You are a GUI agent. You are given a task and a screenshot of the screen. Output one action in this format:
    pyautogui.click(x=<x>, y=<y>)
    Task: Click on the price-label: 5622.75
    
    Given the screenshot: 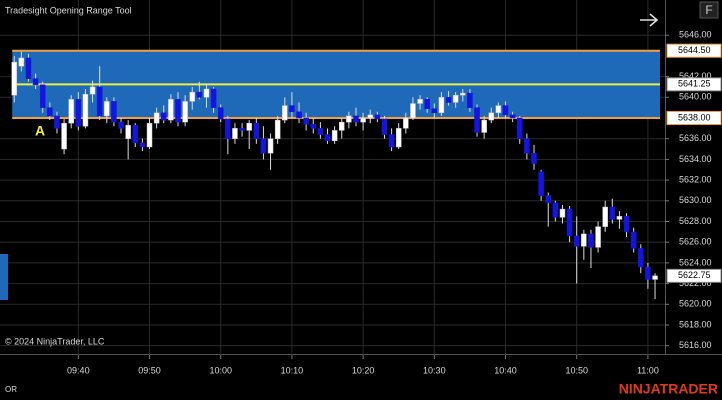 What is the action you would take?
    pyautogui.click(x=694, y=275)
    